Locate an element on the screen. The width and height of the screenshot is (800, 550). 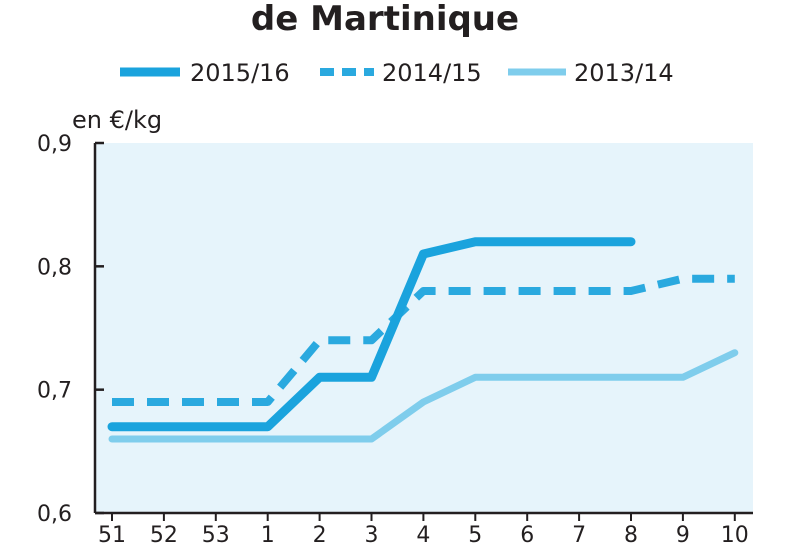
x-tick-label: 53 is located at coordinates (216, 535).